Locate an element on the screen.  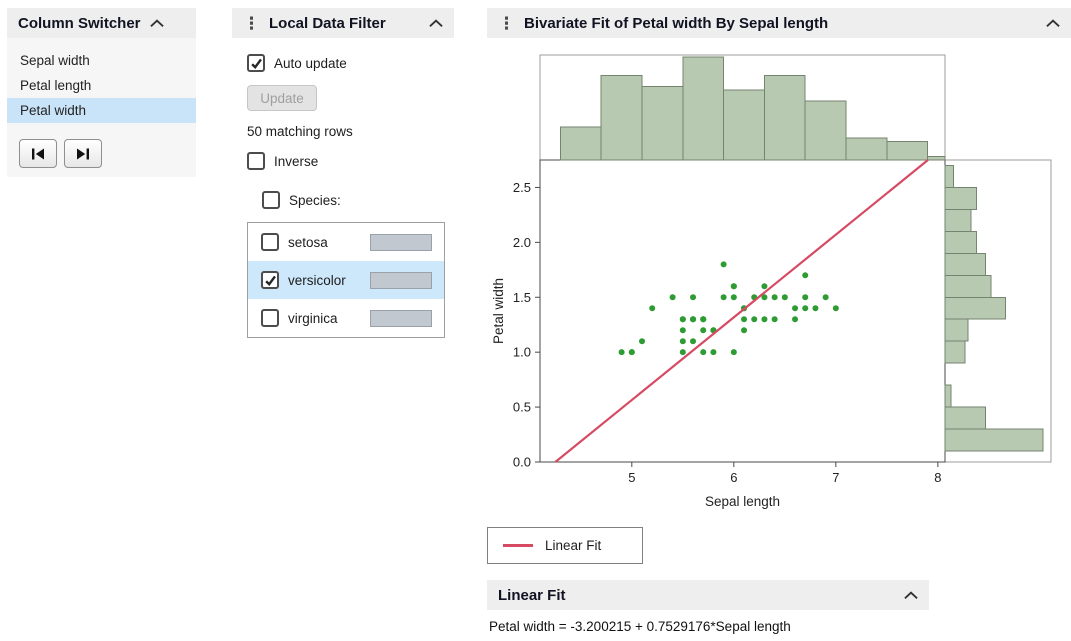
svg-text: 2.0 is located at coordinates (522, 242).